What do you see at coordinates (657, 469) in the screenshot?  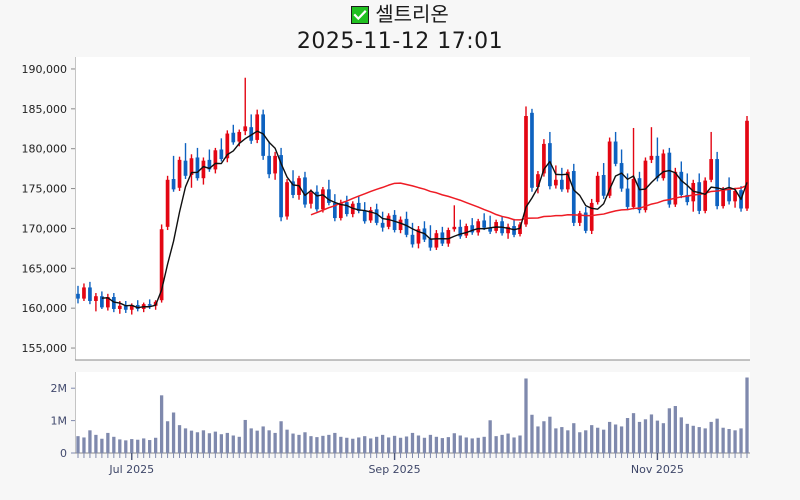 I see `x-tick-label: Nov 2025` at bounding box center [657, 469].